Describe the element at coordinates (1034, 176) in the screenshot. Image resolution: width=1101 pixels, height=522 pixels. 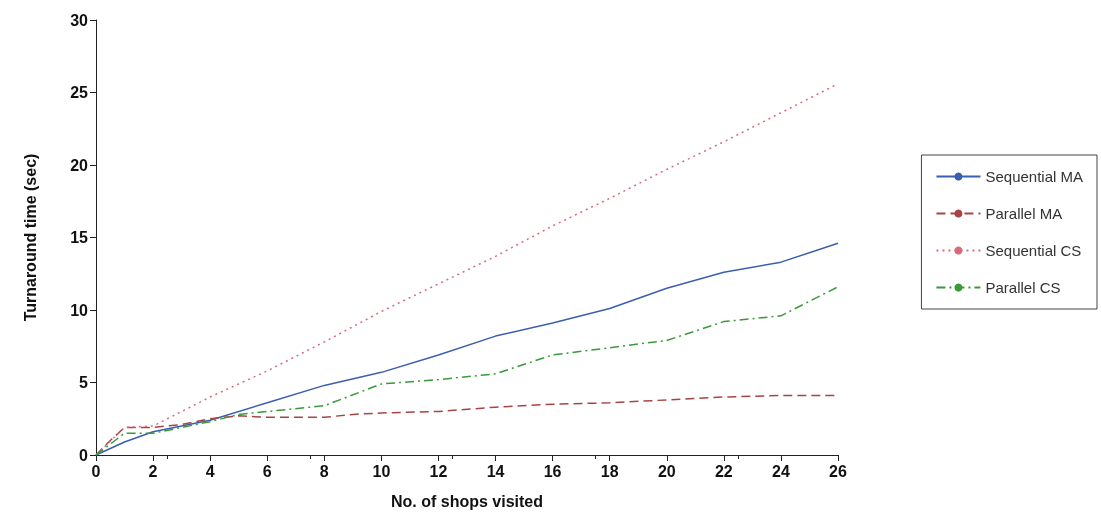
I see `legend-label: Sequential MA` at that location.